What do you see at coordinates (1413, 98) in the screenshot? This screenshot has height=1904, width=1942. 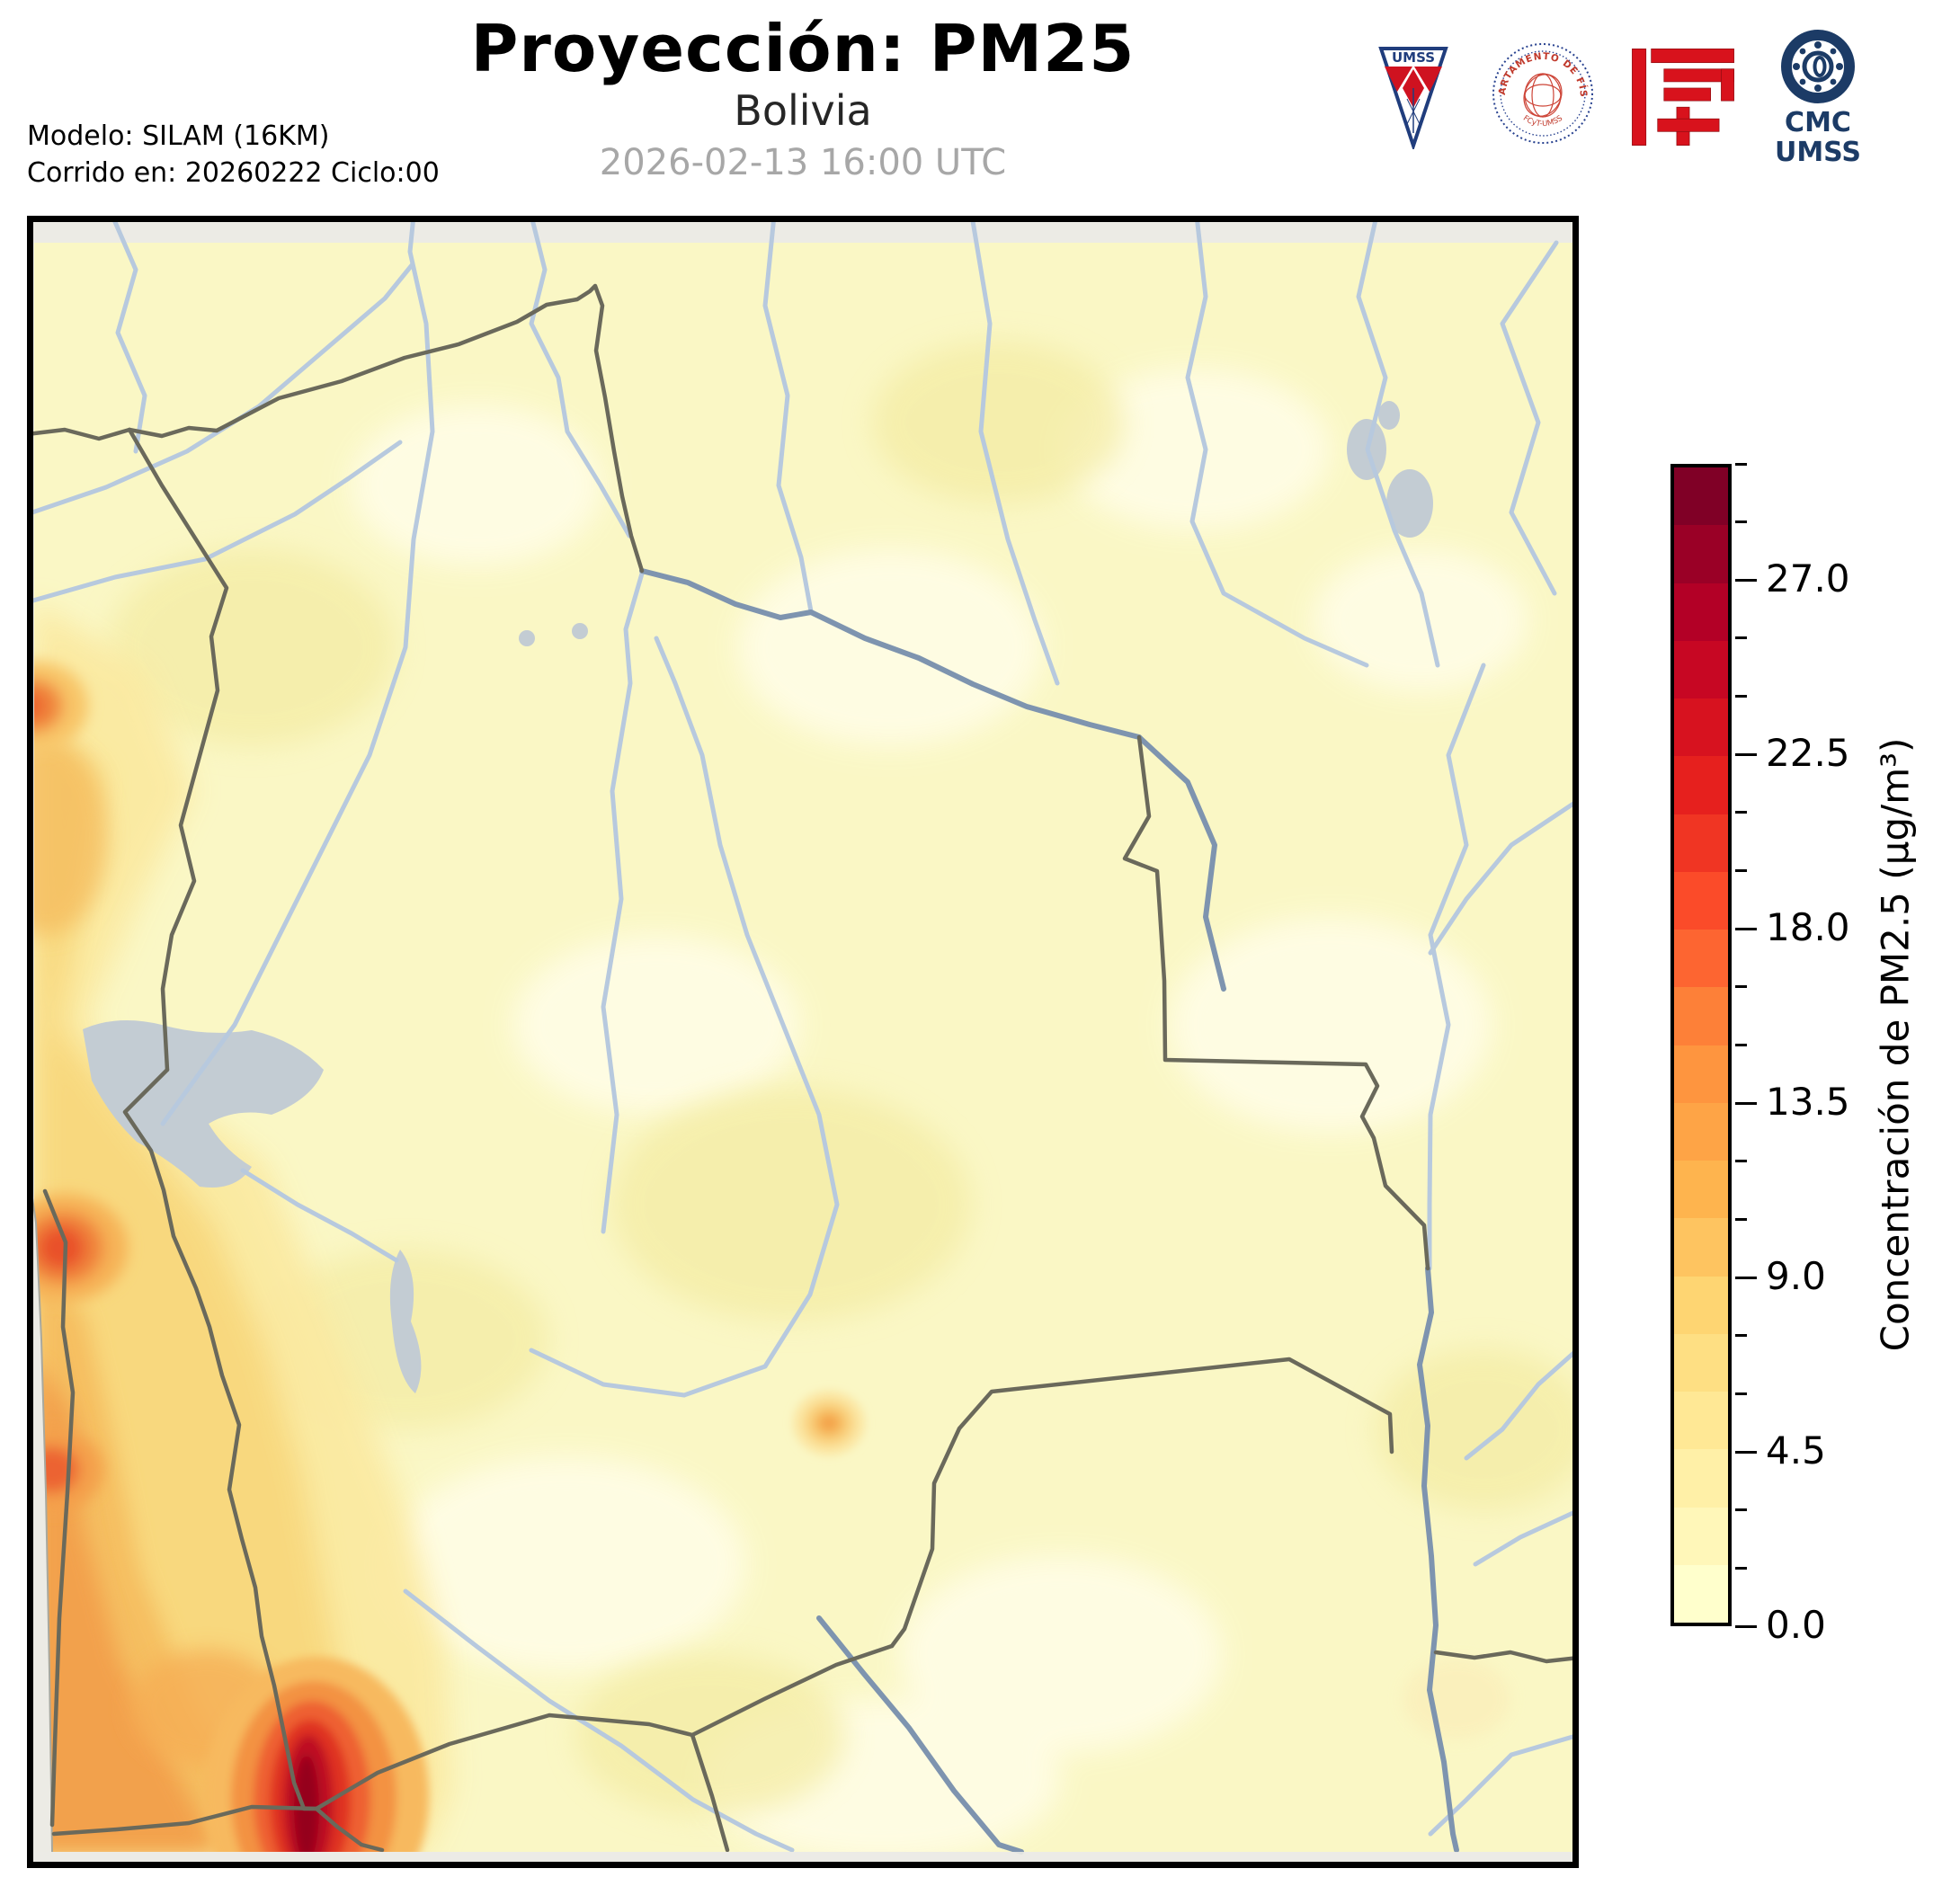 I see `umss-pennant-icon: UMSS` at bounding box center [1413, 98].